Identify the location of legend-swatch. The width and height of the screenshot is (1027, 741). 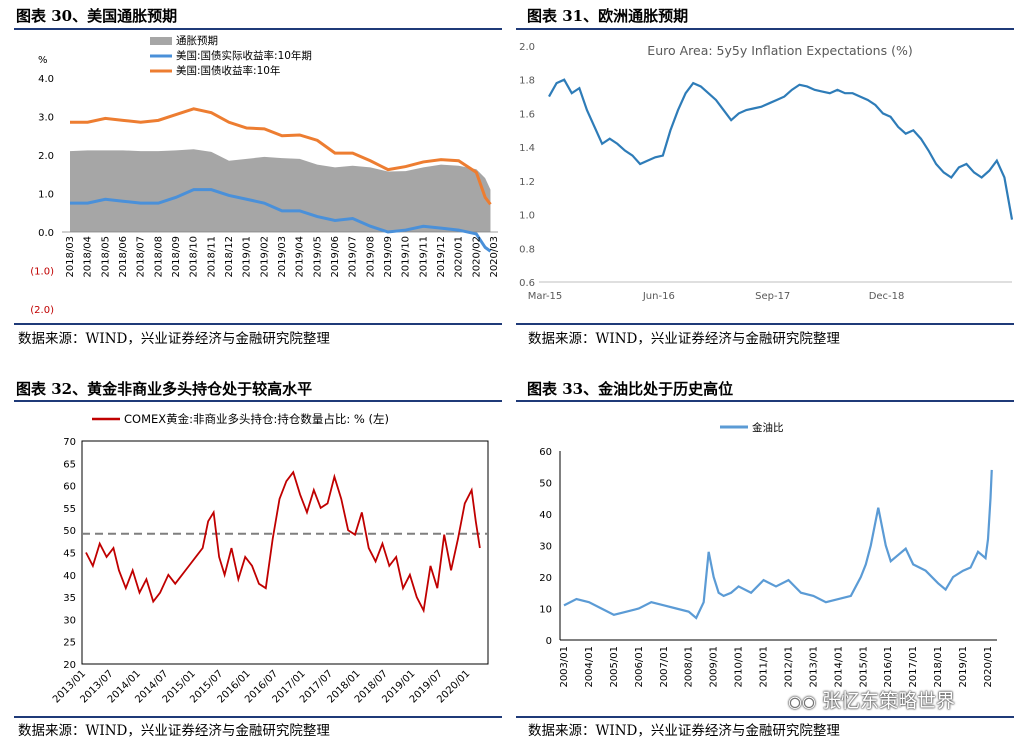
(161, 41).